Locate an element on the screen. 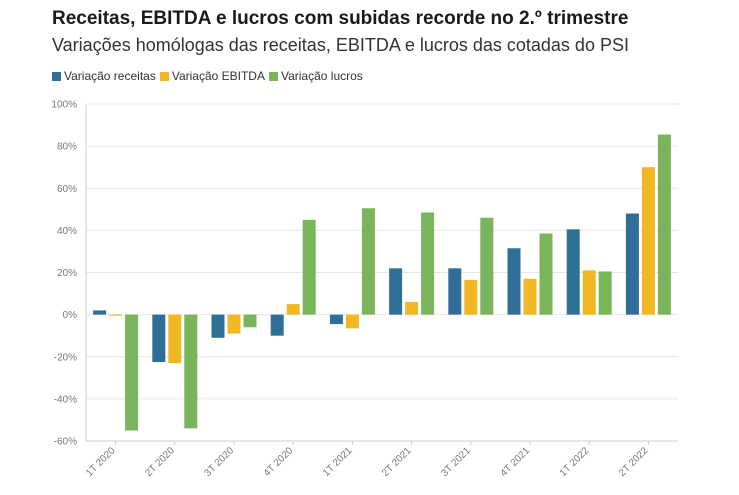 The width and height of the screenshot is (739, 495). y-tick-label: 20% is located at coordinates (67, 273).